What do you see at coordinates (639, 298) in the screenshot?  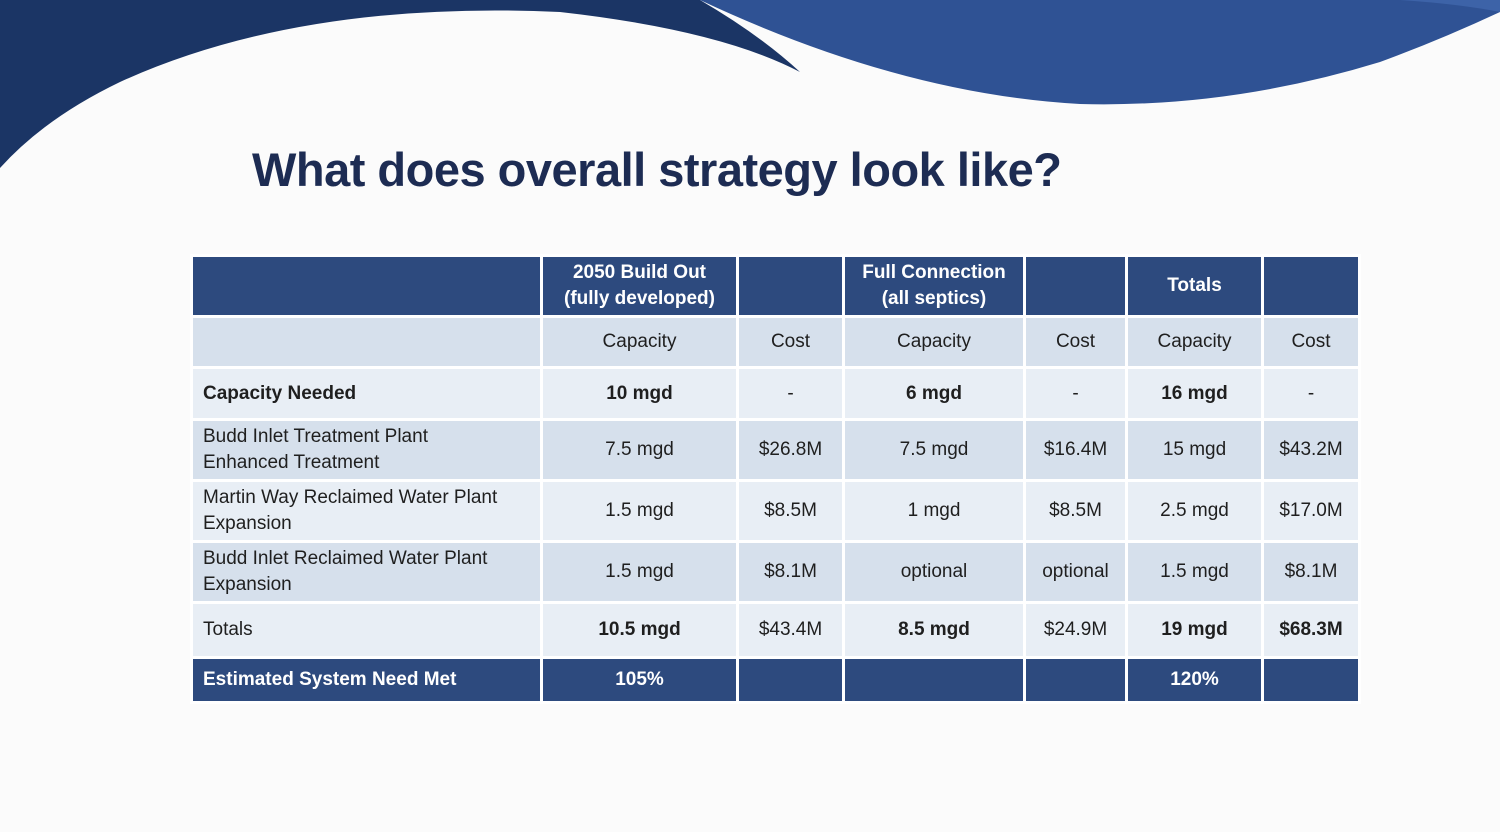 I see `header-build-out-subtitle: (fully developed)` at bounding box center [639, 298].